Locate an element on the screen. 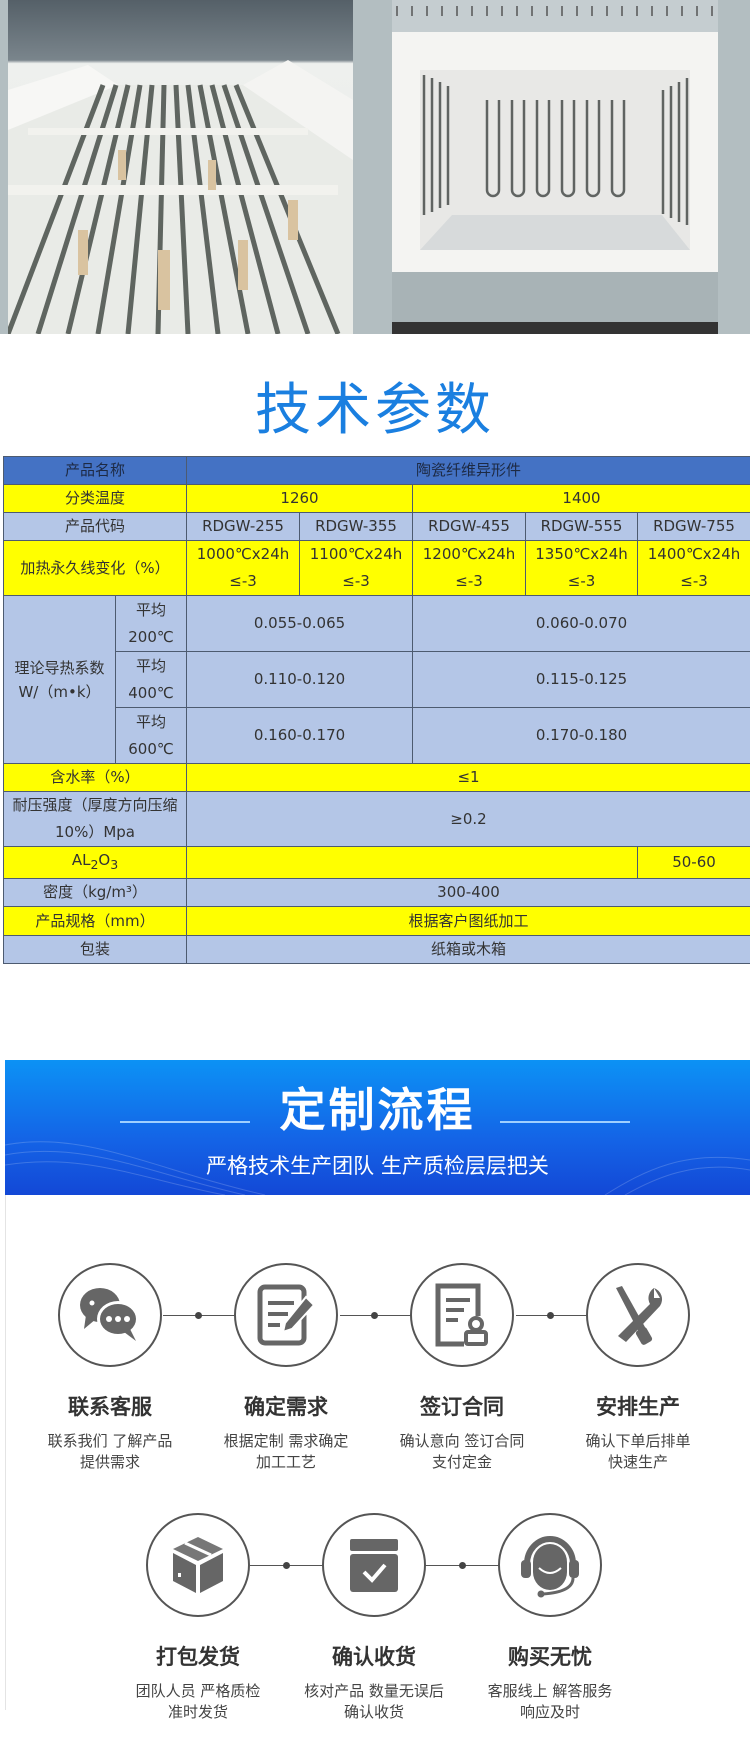 This screenshot has width=750, height=1750. al-text: O is located at coordinates (104, 860).